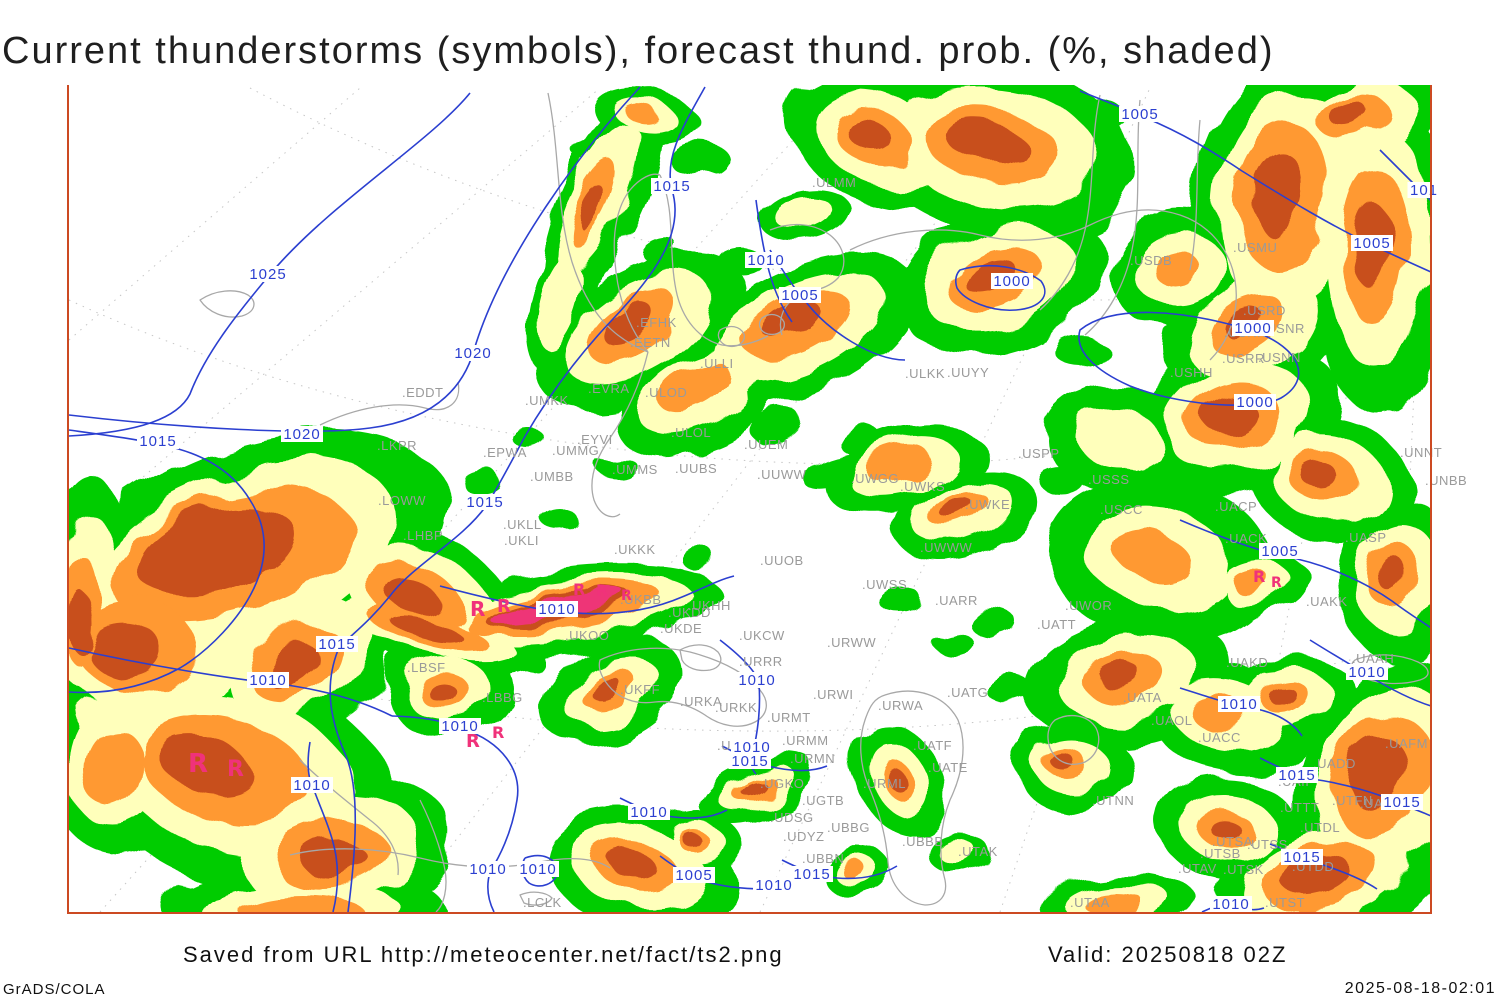 The width and height of the screenshot is (1500, 1000). Describe the element at coordinates (1421, 452) in the screenshot. I see `station-label: .UNNT` at that location.